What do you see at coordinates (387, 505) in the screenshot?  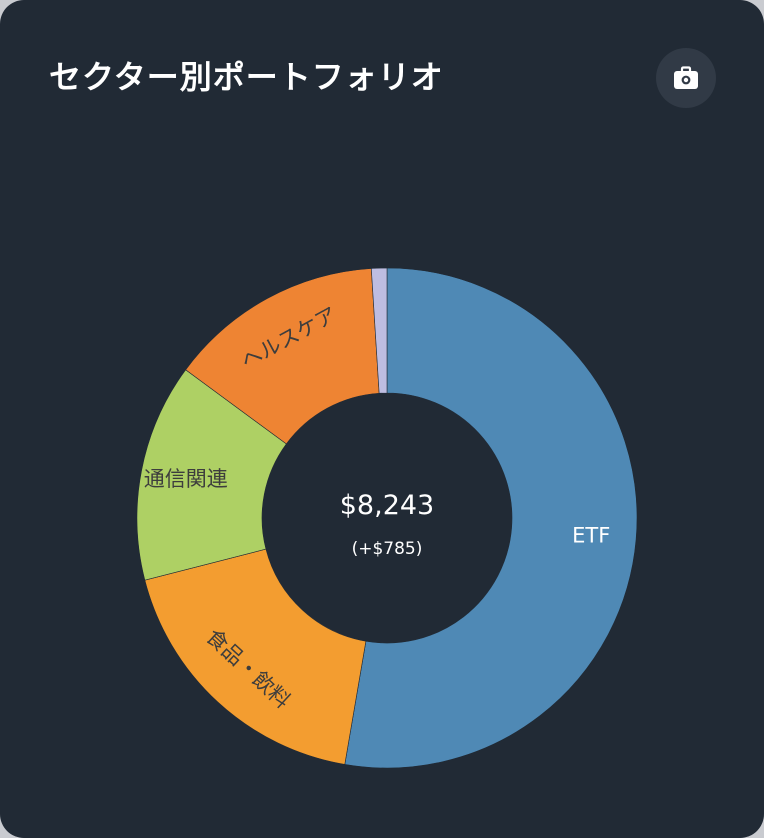 I see `total-value: $8,243` at bounding box center [387, 505].